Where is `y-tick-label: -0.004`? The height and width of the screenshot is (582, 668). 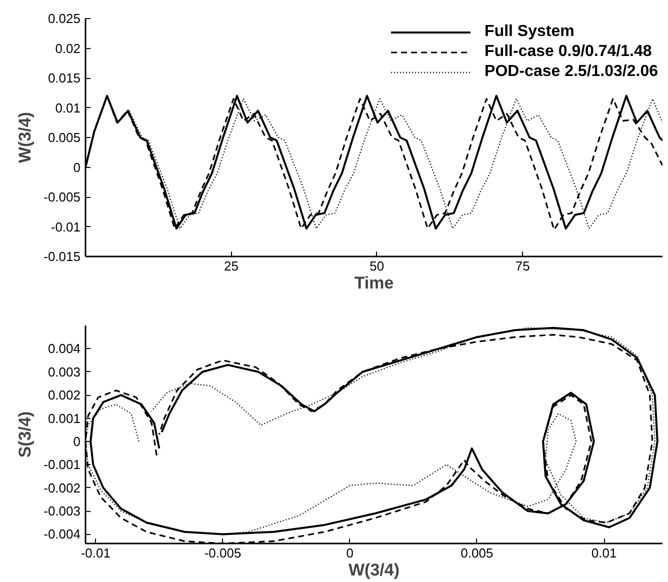
y-tick-label: -0.004 is located at coordinates (62, 534).